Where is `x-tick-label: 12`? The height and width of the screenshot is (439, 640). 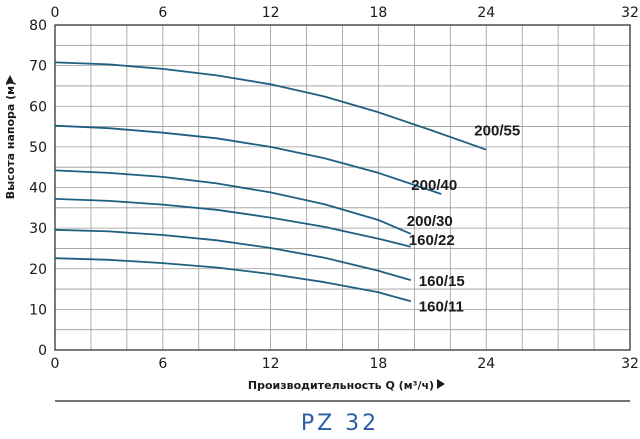 x-tick-label: 12 is located at coordinates (271, 364).